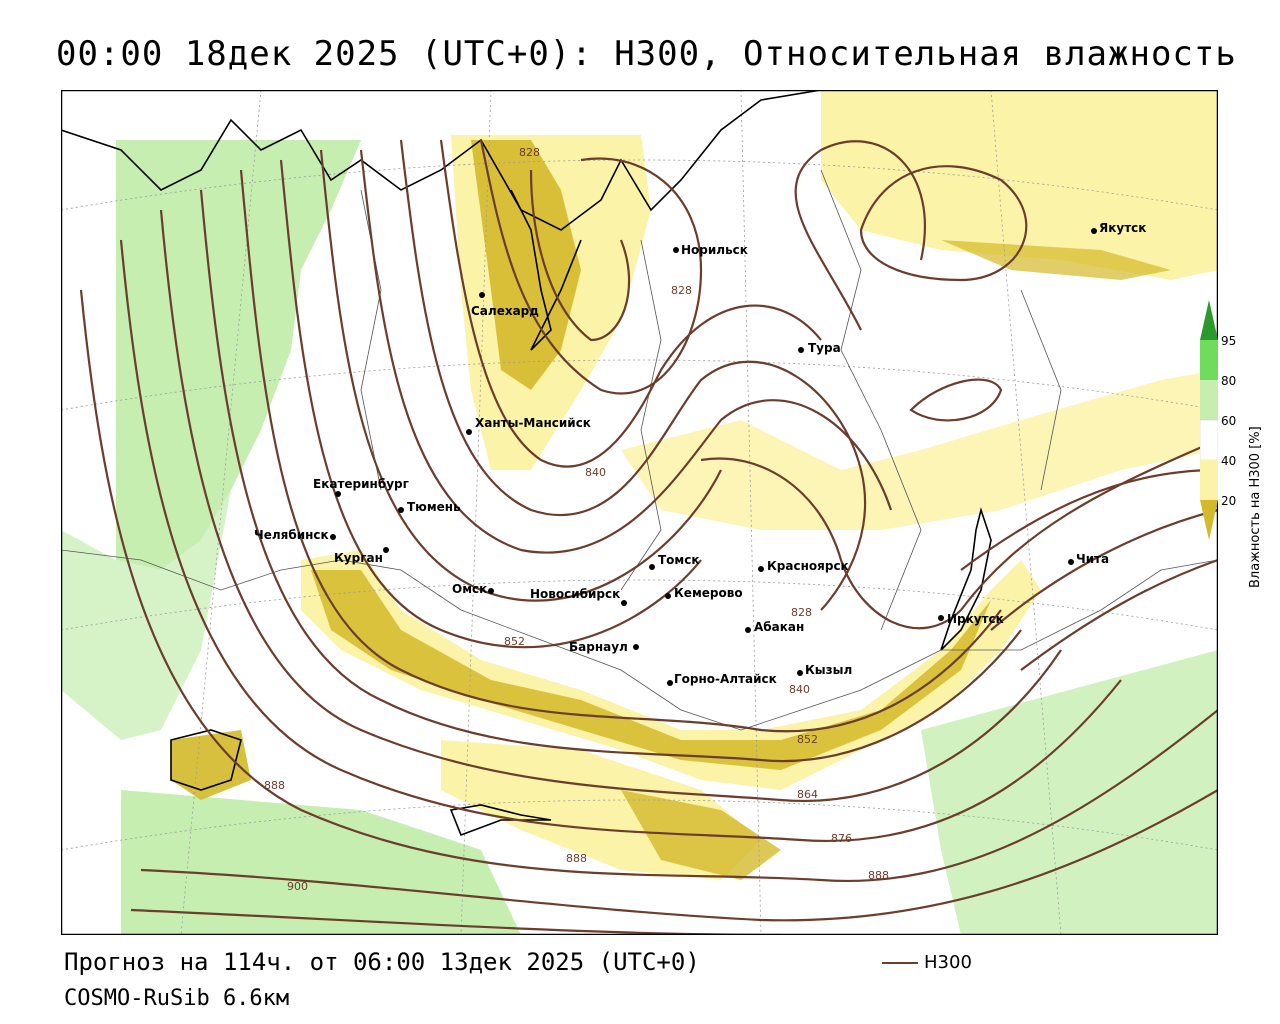  I want to click on legend-tick: 80, so click(1229, 381).